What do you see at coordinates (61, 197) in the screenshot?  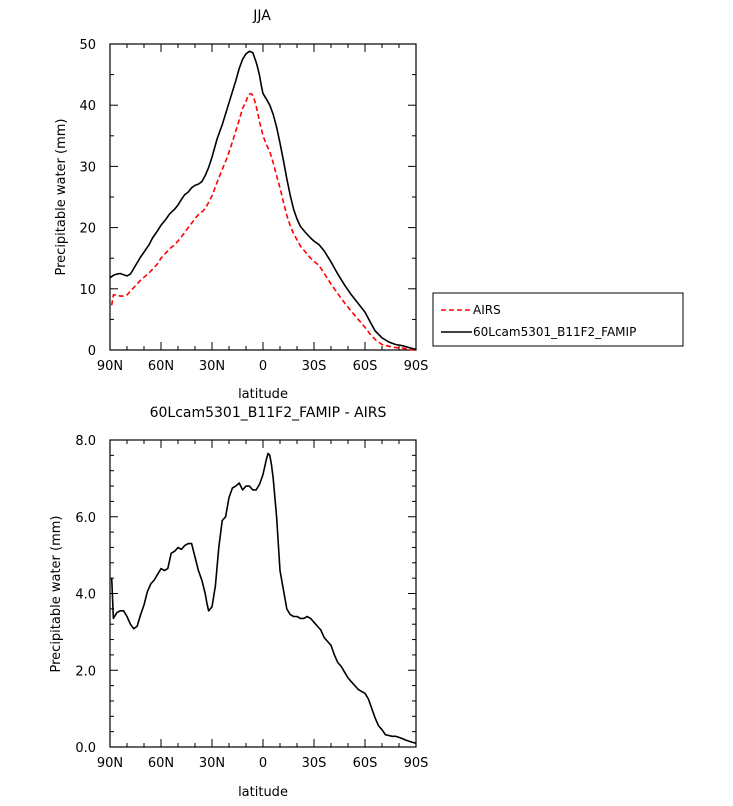 I see `top-y-axis-label: Precipitable water (mm)` at bounding box center [61, 197].